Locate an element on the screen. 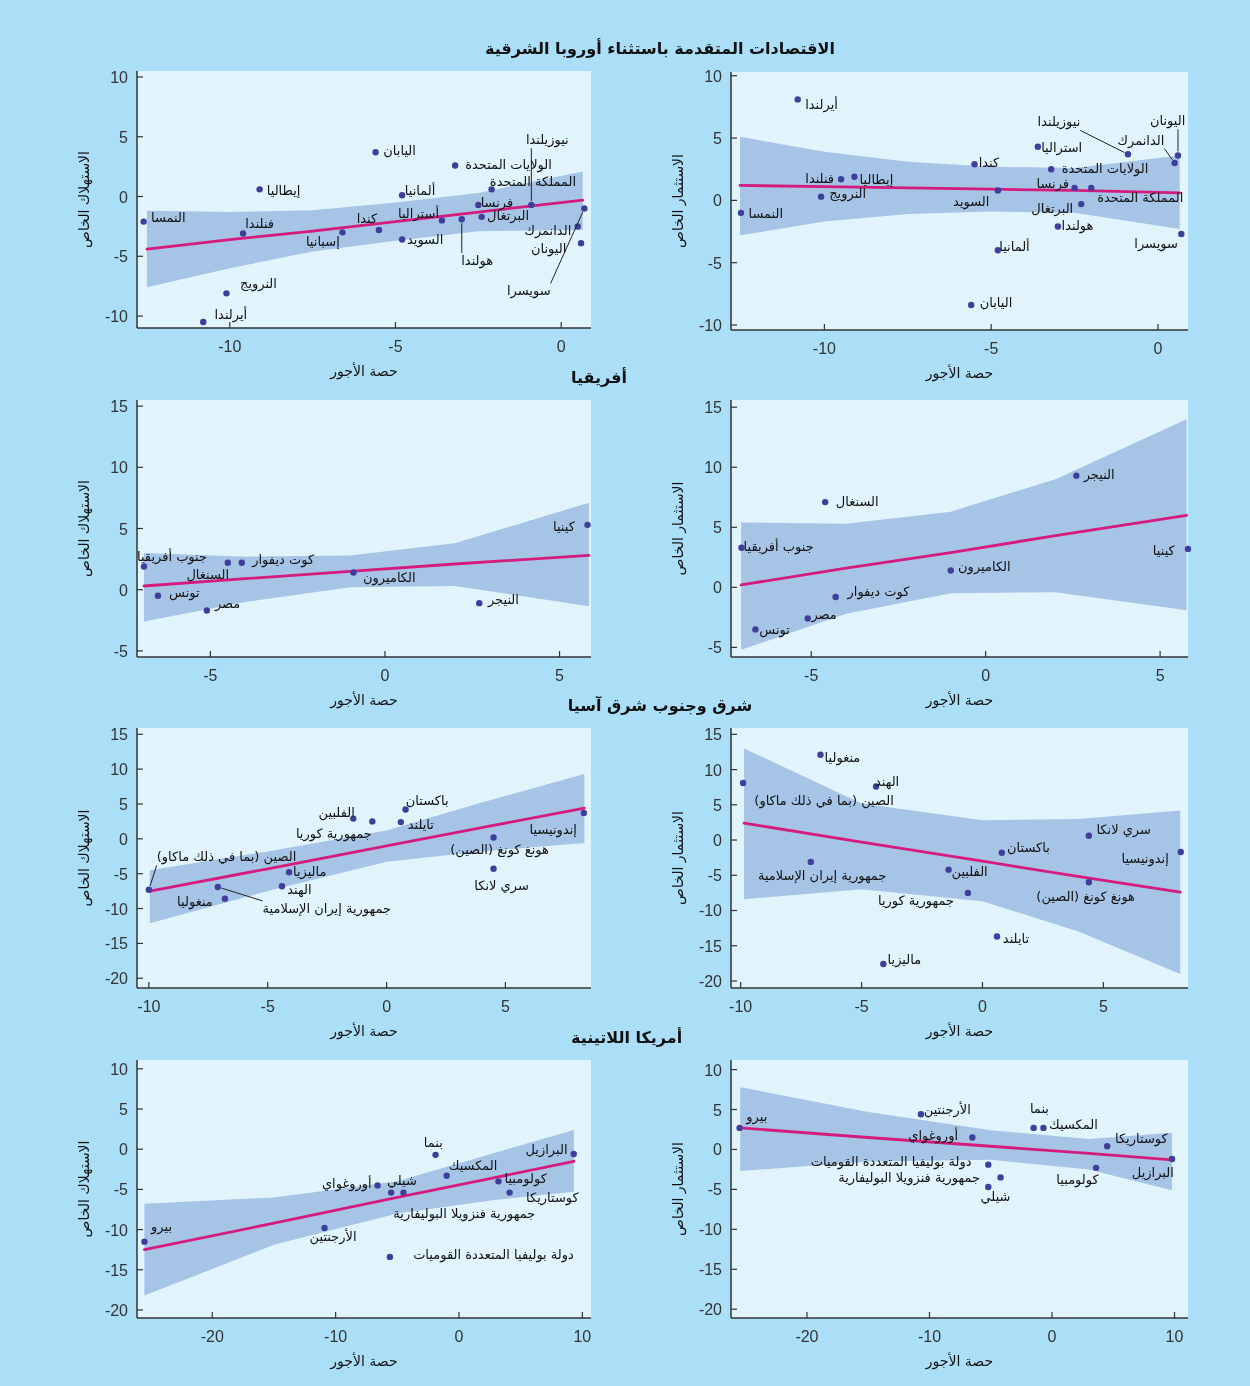  annotation: اليابان is located at coordinates (996, 302).